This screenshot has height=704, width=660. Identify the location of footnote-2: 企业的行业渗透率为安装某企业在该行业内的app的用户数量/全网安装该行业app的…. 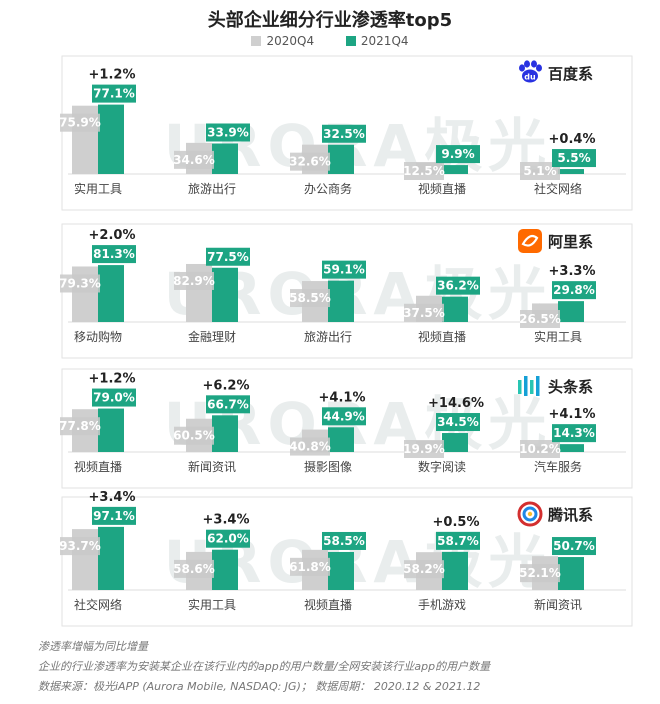
(264, 666).